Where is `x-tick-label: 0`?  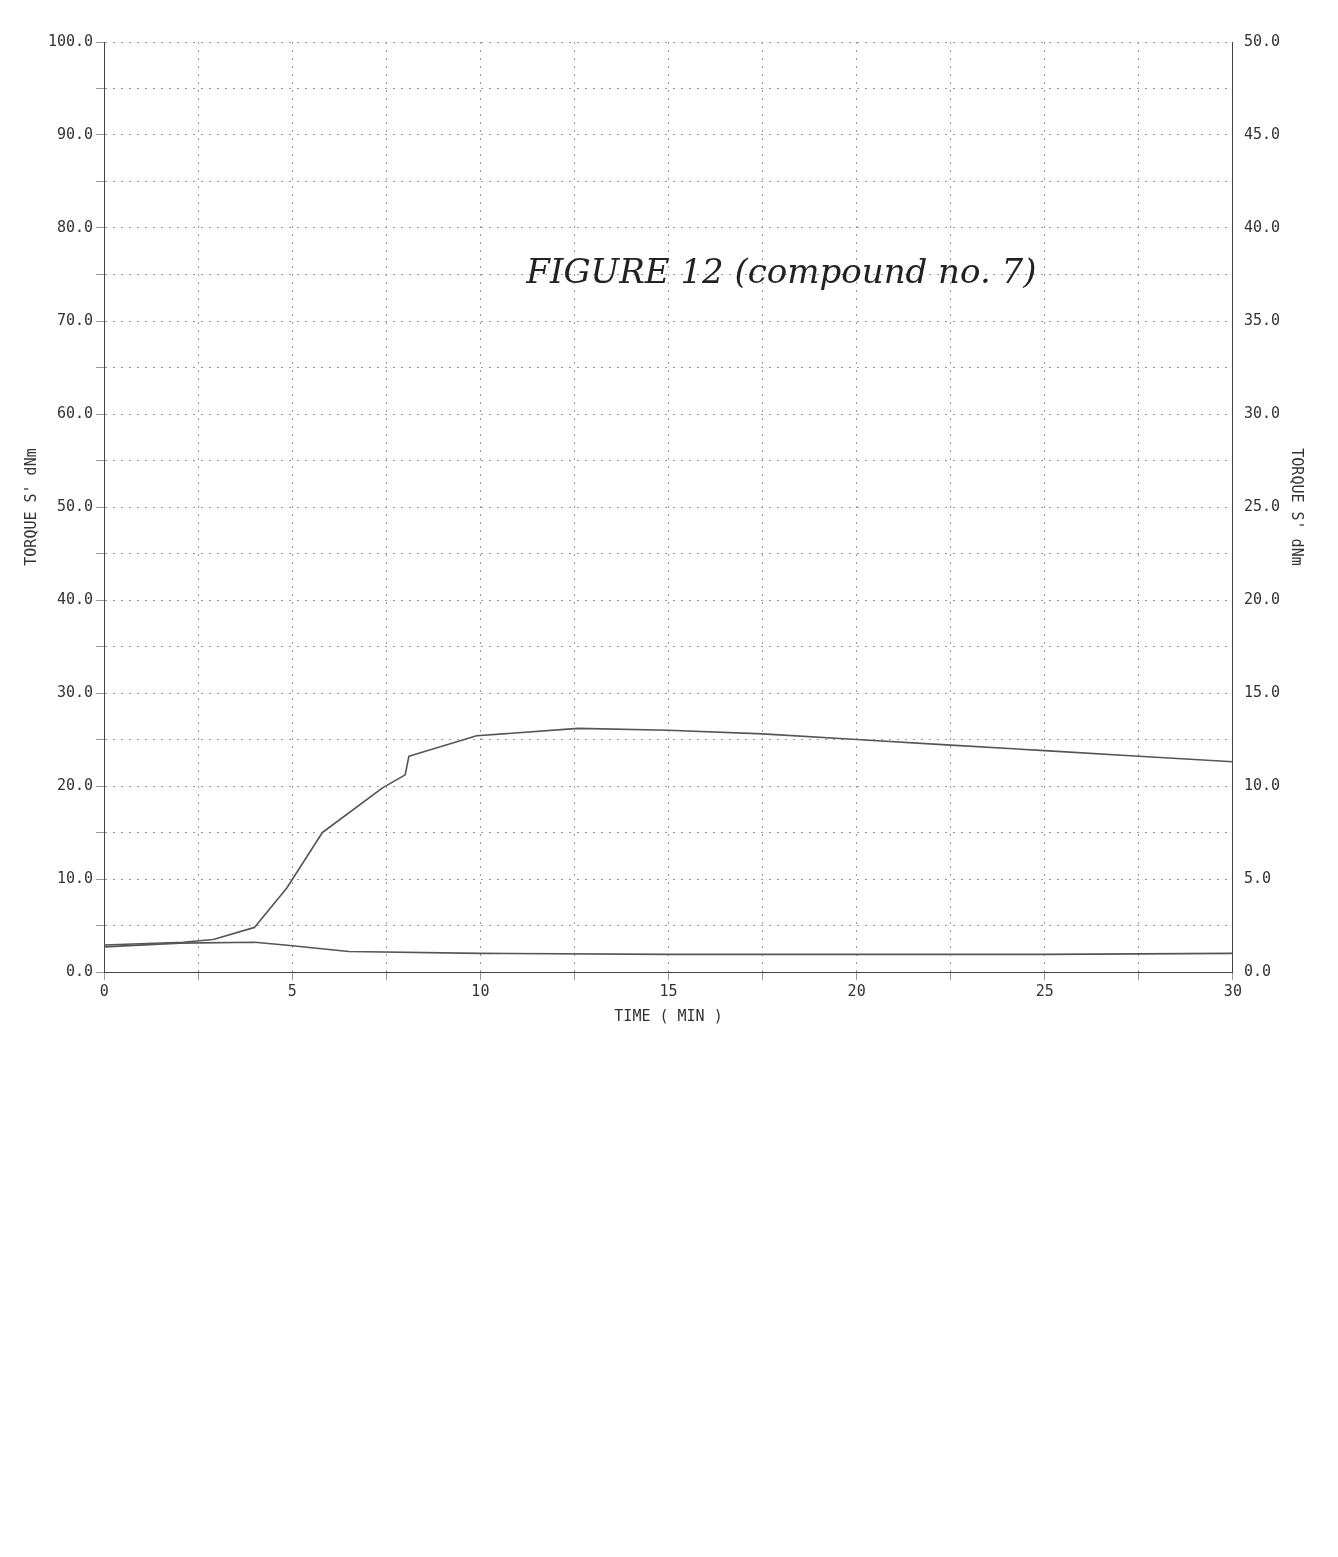
x-tick-label: 0 is located at coordinates (104, 990).